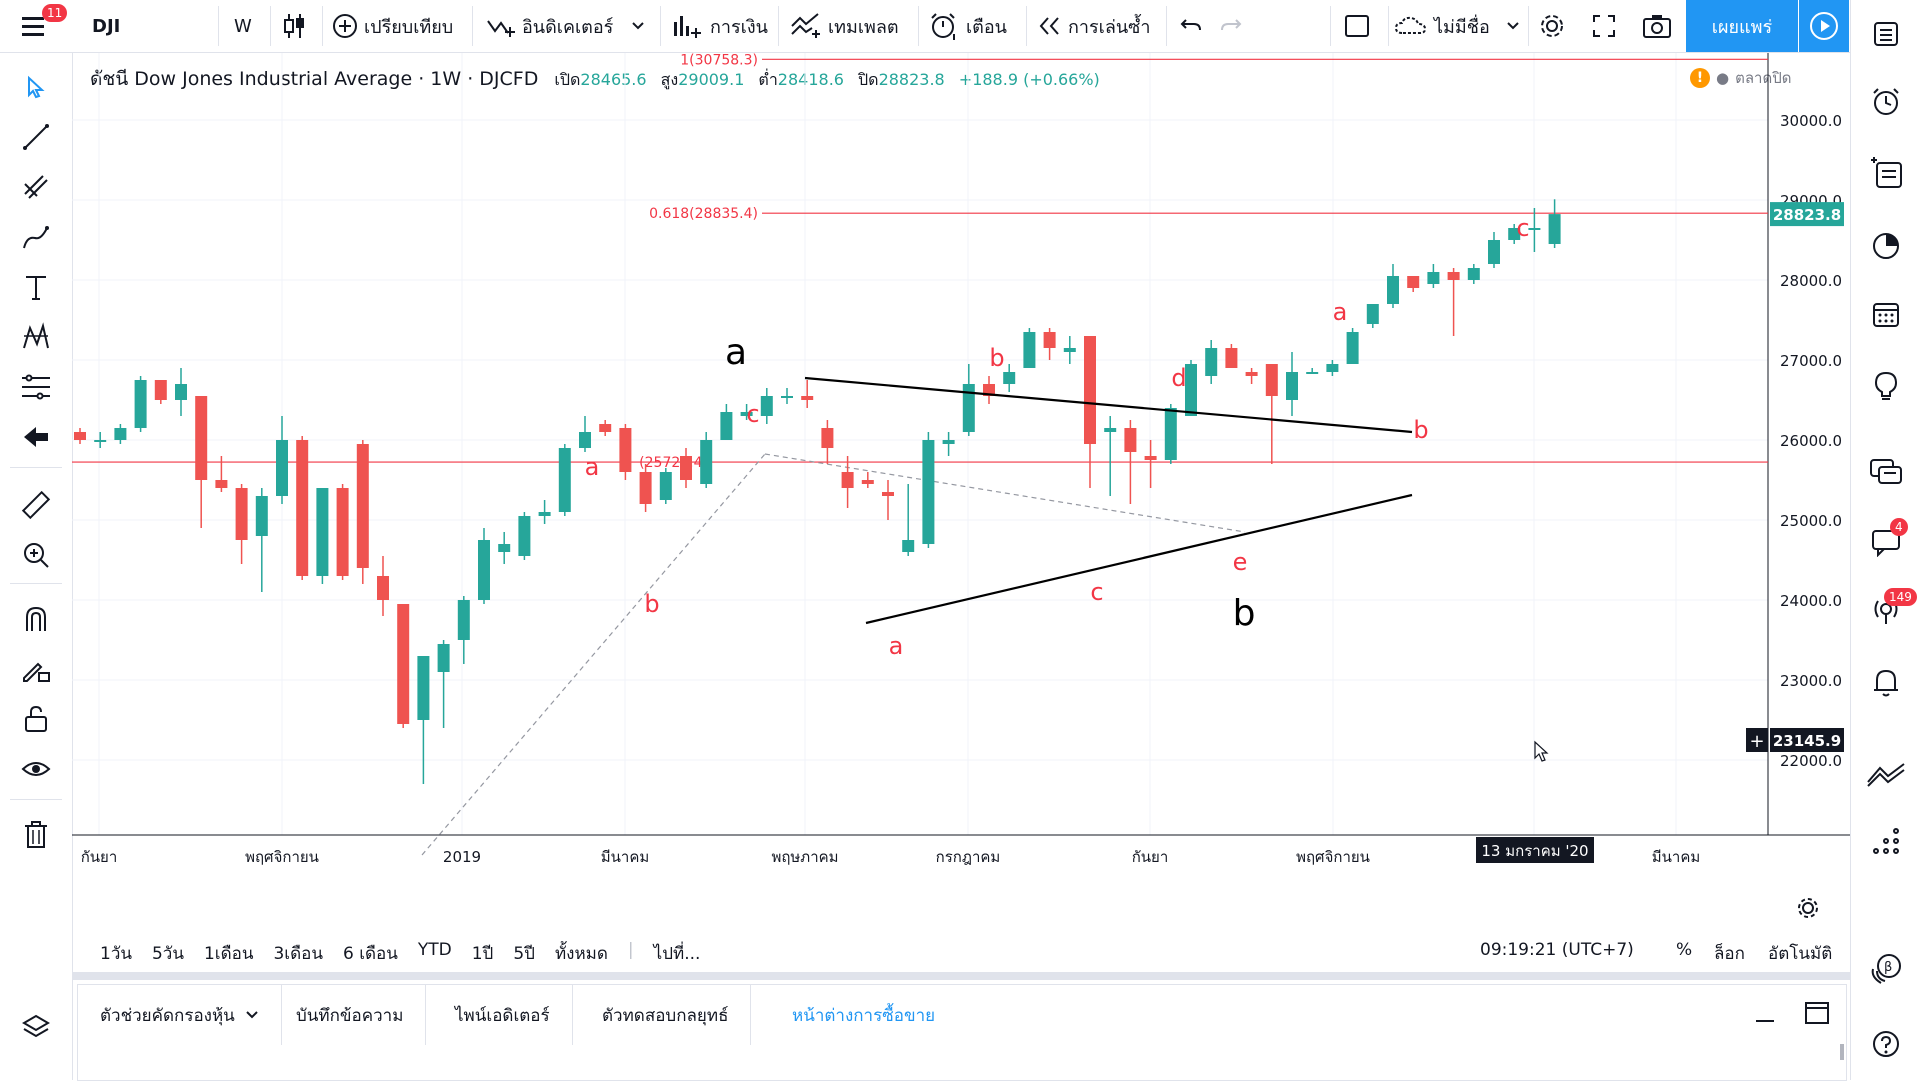  Describe the element at coordinates (1676, 857) in the screenshot. I see `time-tick-label: มีนาคม` at that location.